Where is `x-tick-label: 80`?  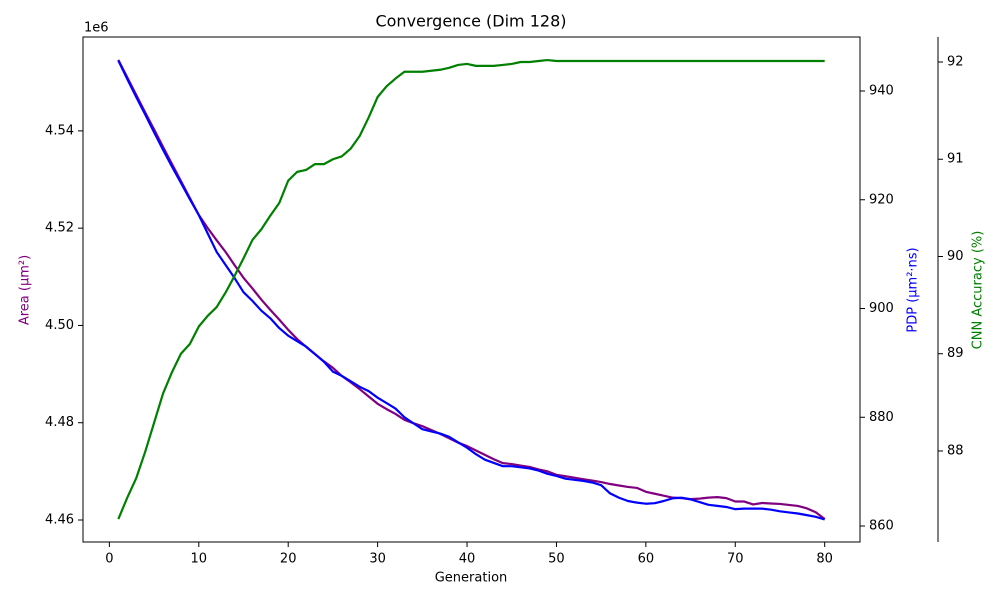
x-tick-label: 80 is located at coordinates (824, 559).